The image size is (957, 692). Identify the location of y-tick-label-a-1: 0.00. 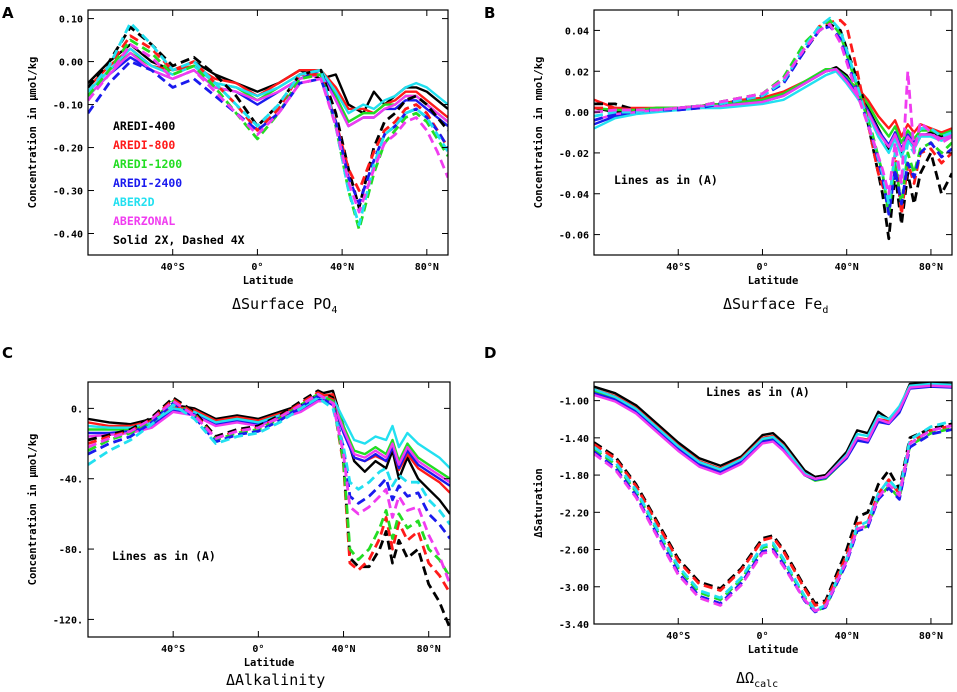
(71, 63).